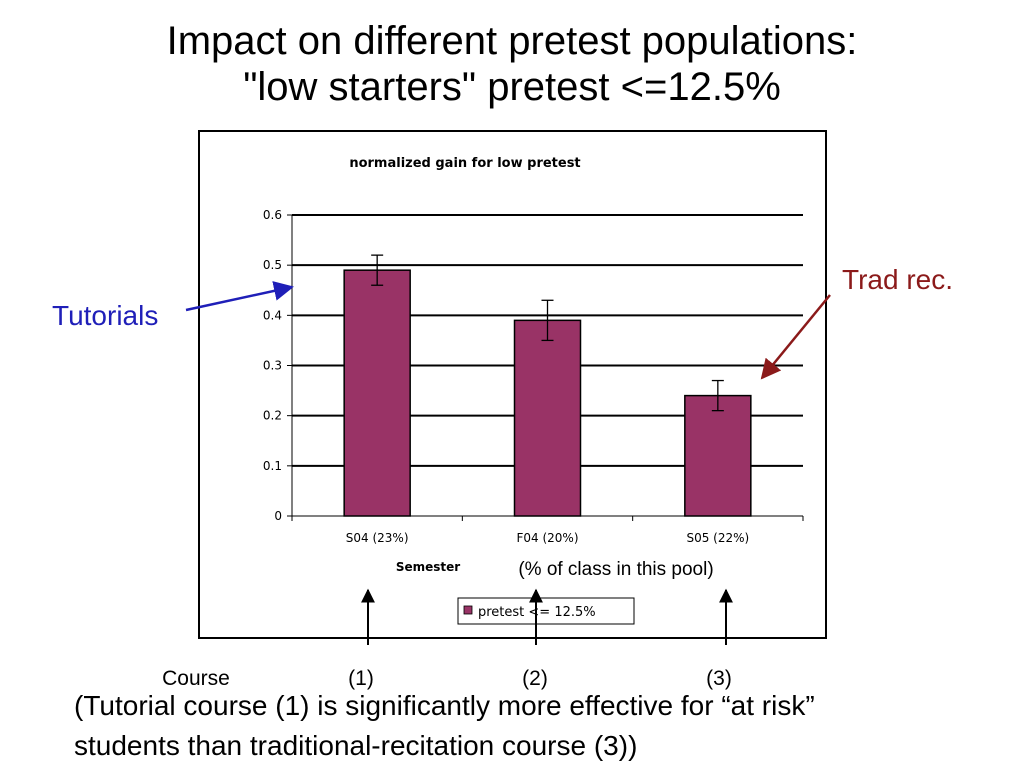 This screenshot has width=1024, height=768. I want to click on course-number-1: (1), so click(361, 678).